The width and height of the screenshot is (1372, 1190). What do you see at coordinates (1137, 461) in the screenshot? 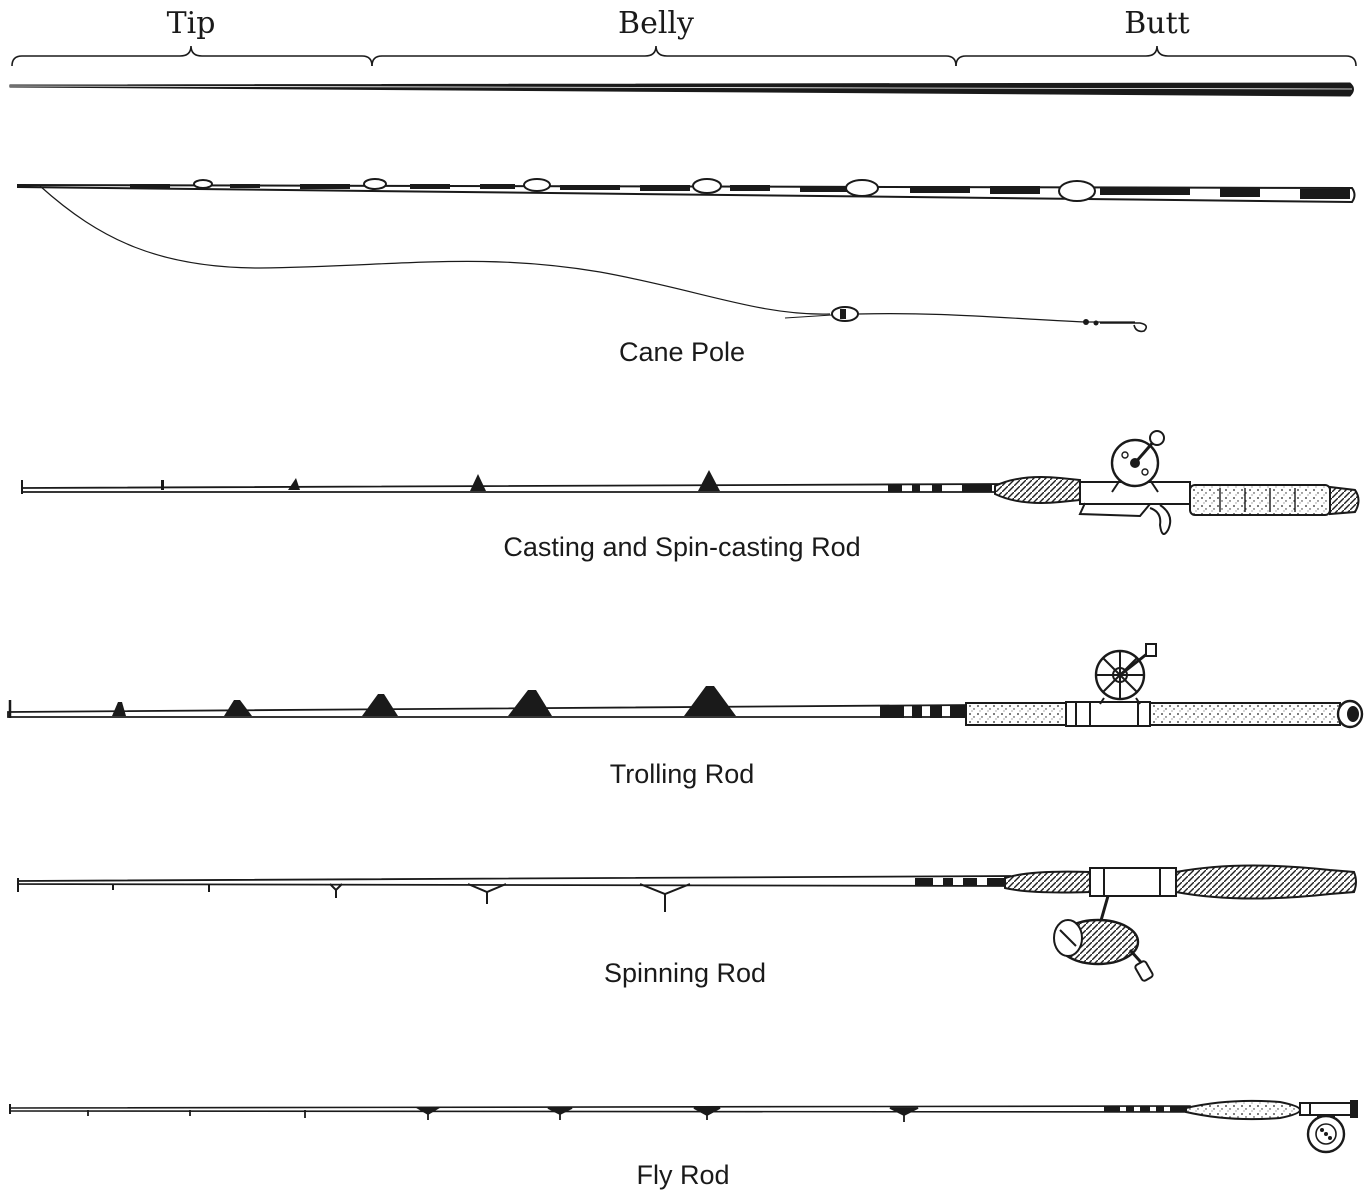
I see `casting-reel` at bounding box center [1137, 461].